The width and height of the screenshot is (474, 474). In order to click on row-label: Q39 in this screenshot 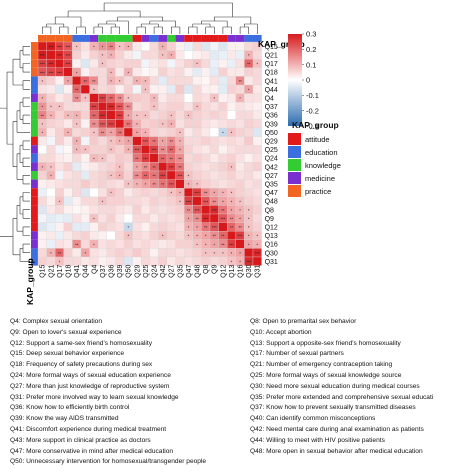, I will do `click(271, 124)`.